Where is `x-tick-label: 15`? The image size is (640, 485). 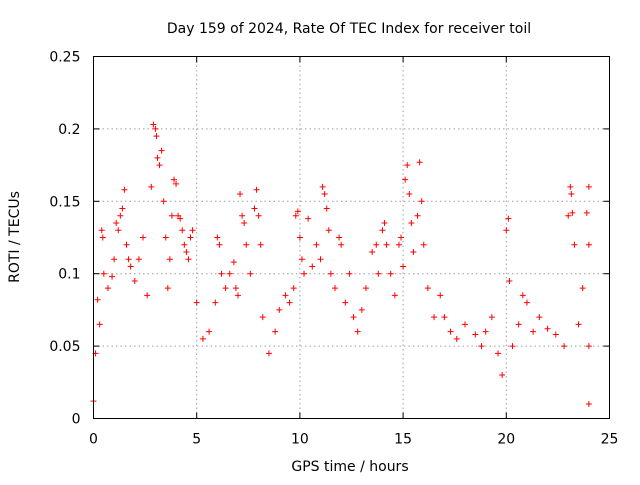 x-tick-label: 15 is located at coordinates (403, 440).